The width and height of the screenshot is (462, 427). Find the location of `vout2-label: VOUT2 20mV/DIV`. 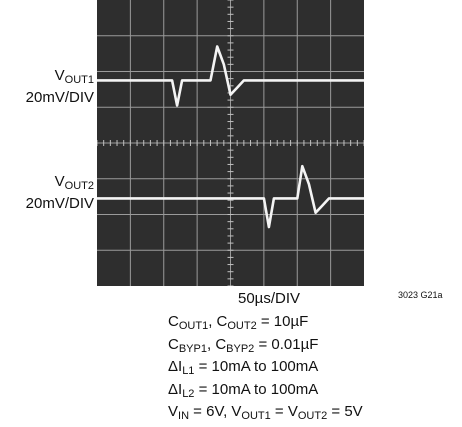

vout2-label: VOUT2 20mV/DIV is located at coordinates (59, 192).